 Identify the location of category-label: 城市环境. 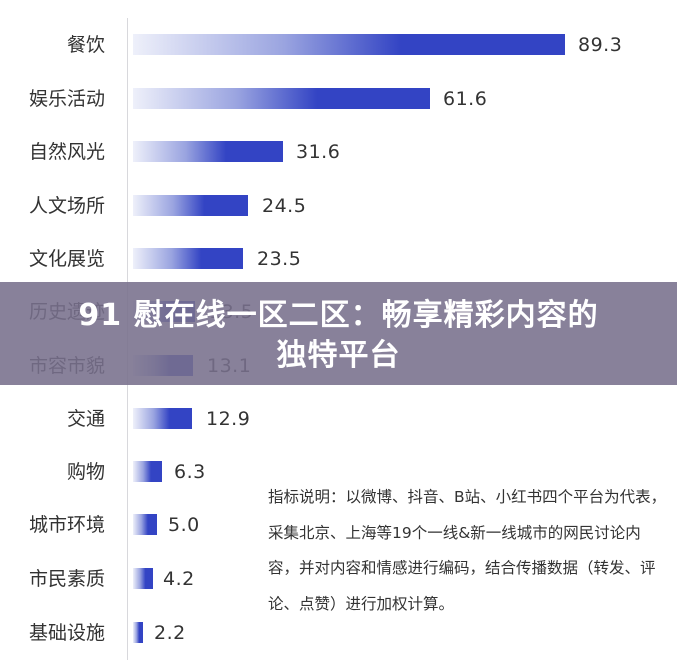
(66, 525).